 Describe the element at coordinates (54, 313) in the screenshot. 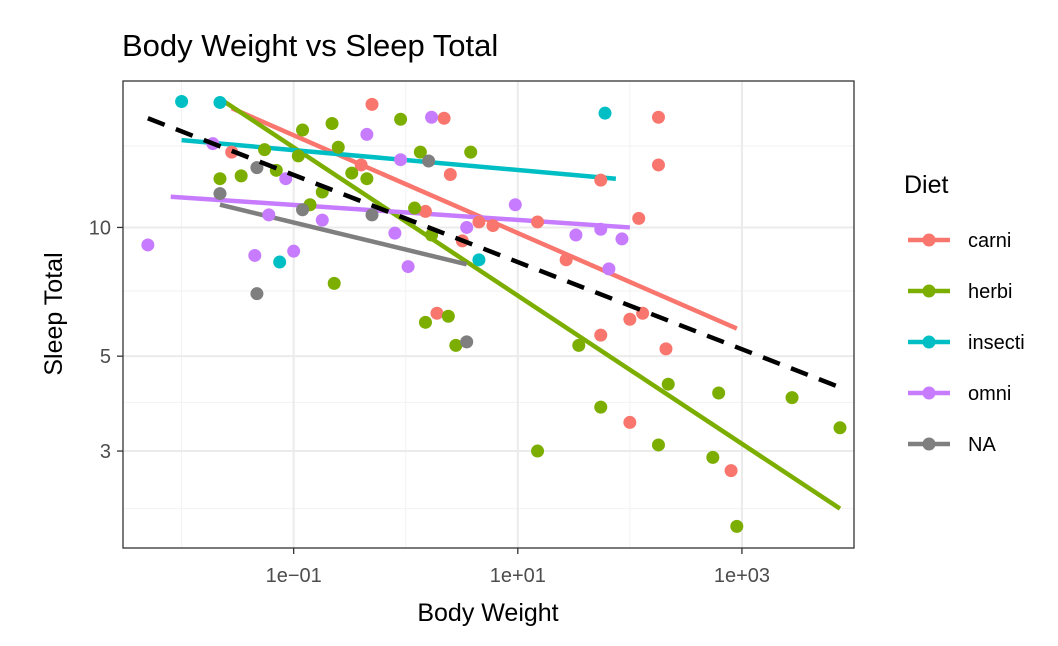

I see `y-axis-title: Sleep Total` at that location.